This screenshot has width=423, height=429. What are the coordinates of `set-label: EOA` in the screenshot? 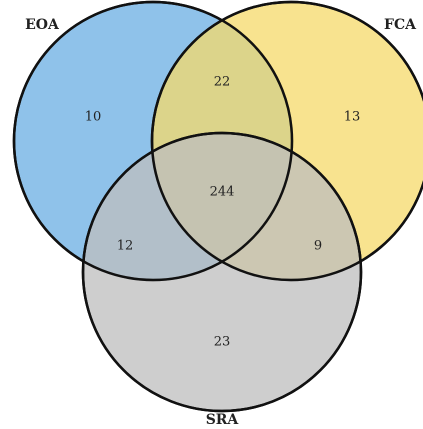 It's located at (42, 25).